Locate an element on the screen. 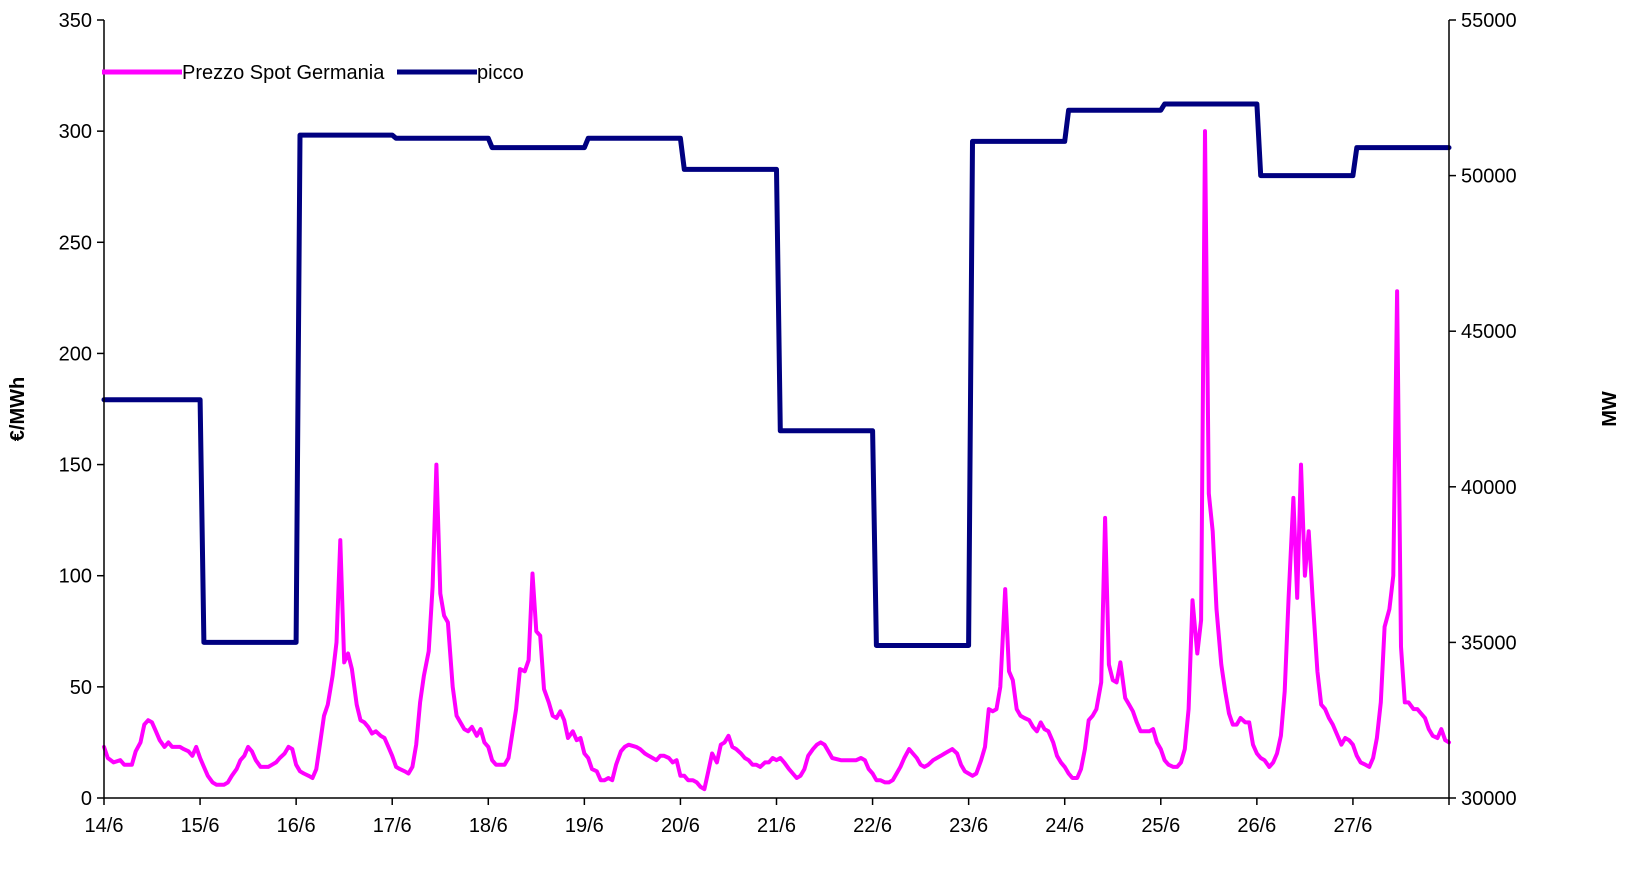 The height and width of the screenshot is (875, 1629). x-tick-label: 14/6 is located at coordinates (104, 826).